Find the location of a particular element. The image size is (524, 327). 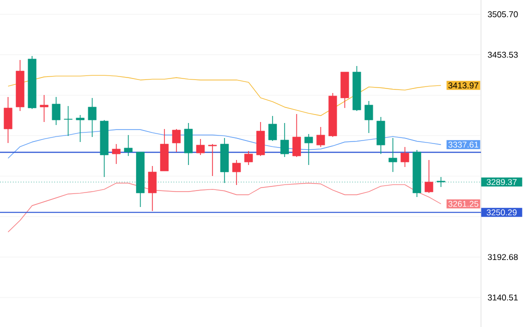

ref-line-label: 3289.37 is located at coordinates (501, 182).